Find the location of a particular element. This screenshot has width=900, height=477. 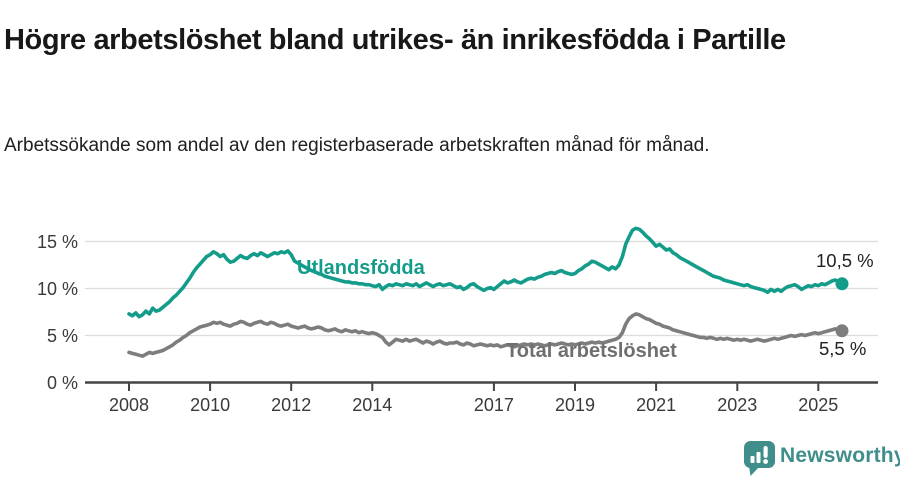

y-tick-label-15: 15 % is located at coordinates (57, 242).